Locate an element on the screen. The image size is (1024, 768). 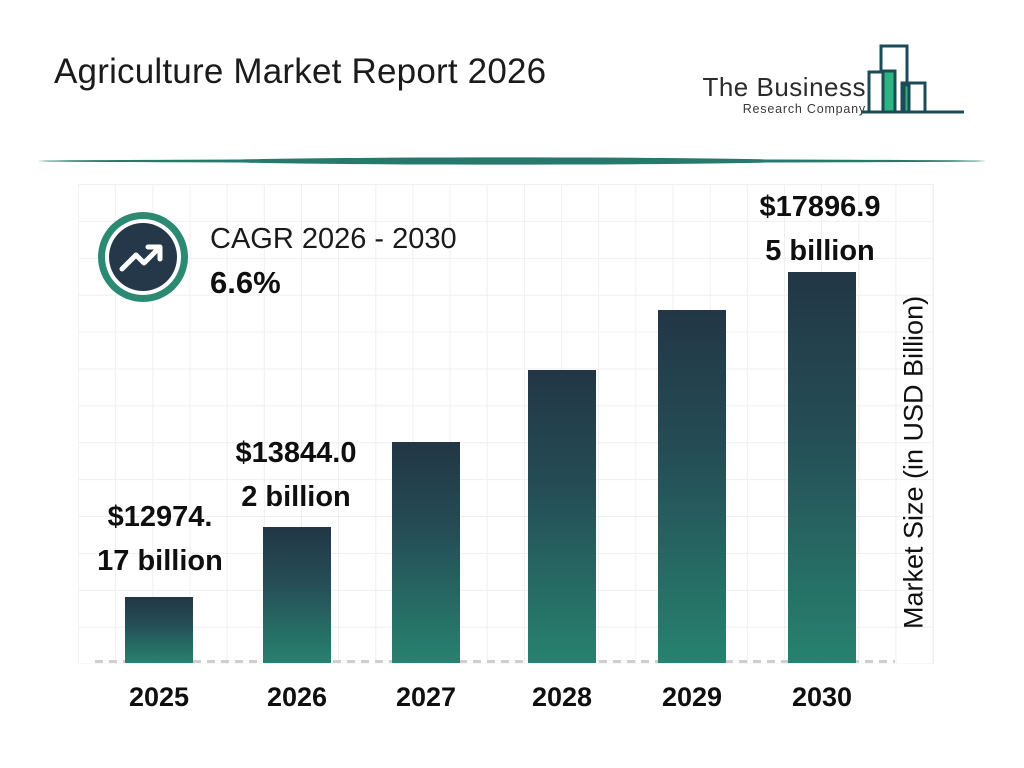
x-axis-baseline is located at coordinates (495, 661).